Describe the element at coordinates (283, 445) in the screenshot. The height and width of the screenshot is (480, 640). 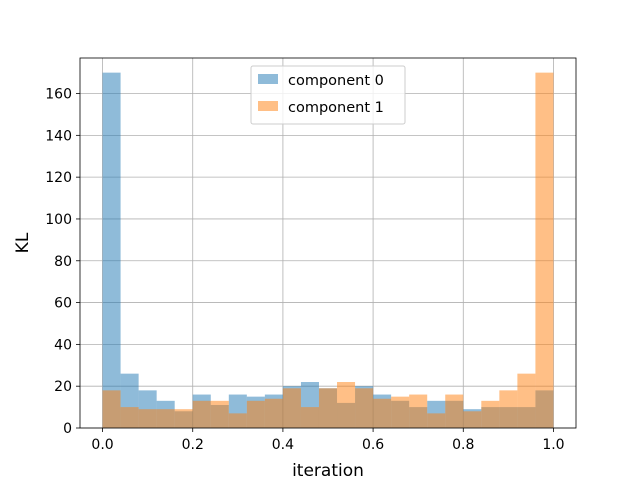
I see `x-tick-label-2: 0.4` at that location.